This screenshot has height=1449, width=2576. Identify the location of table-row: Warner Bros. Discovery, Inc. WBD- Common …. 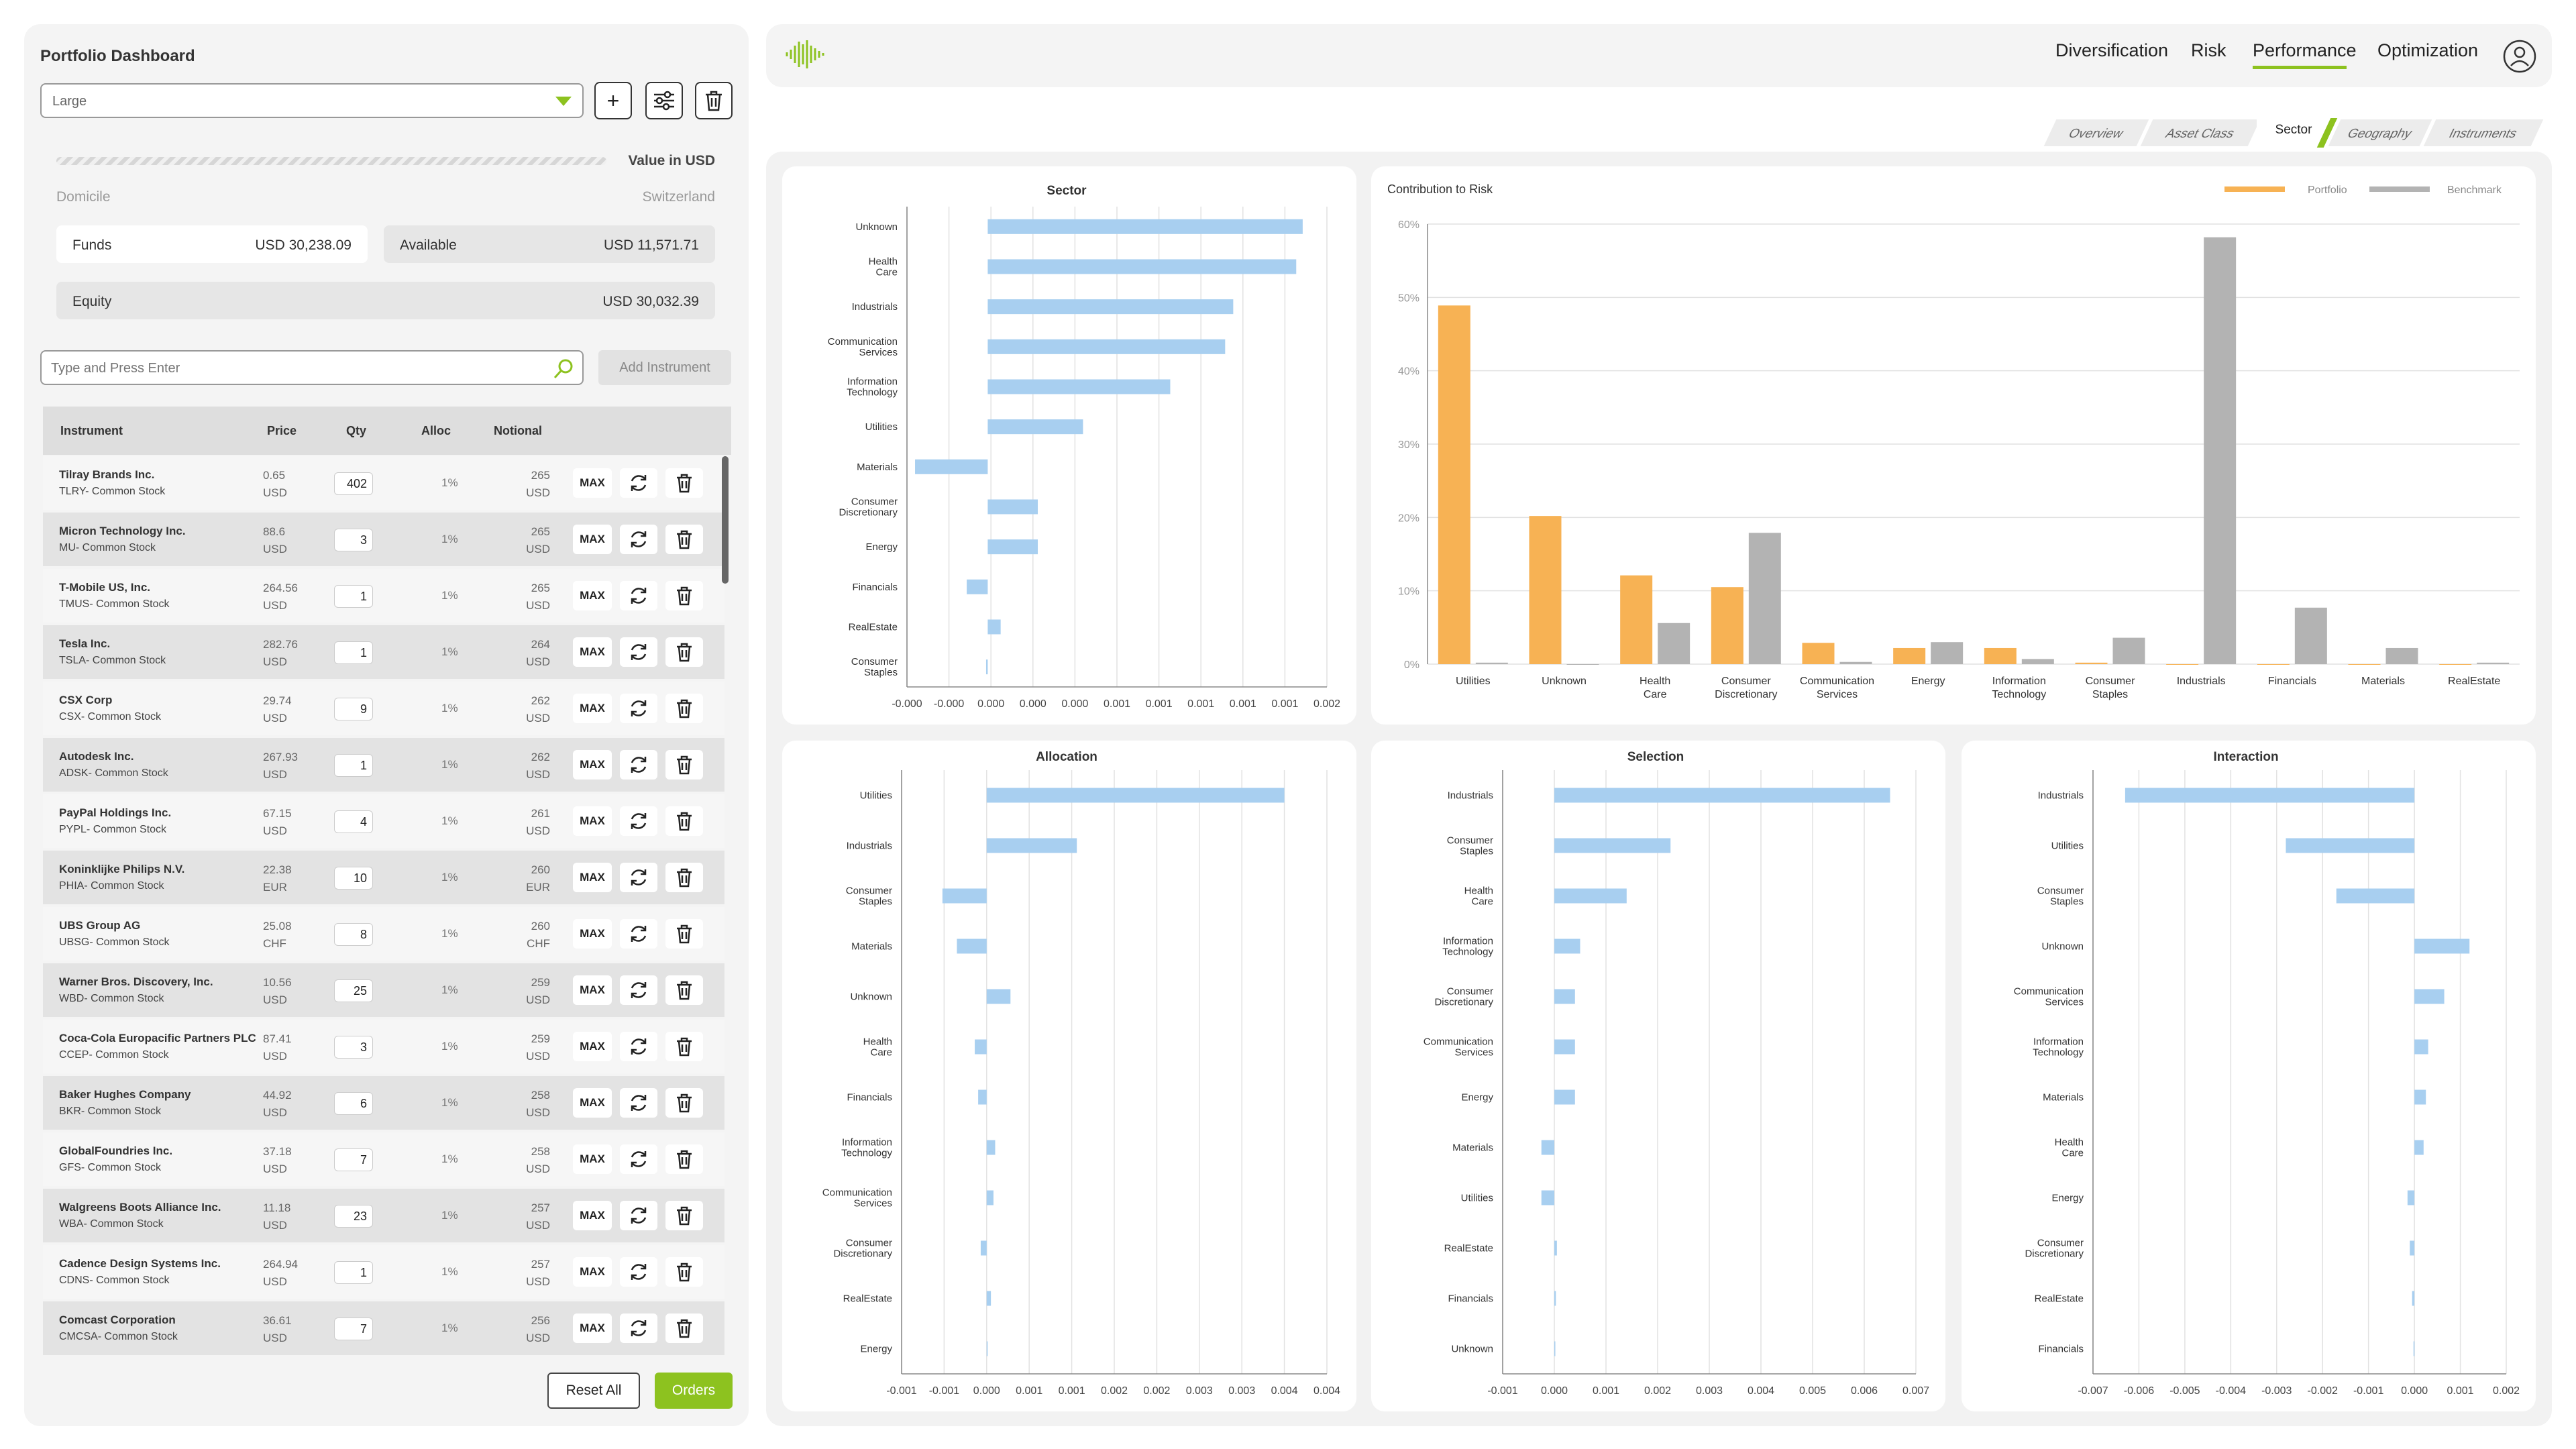
(383, 990).